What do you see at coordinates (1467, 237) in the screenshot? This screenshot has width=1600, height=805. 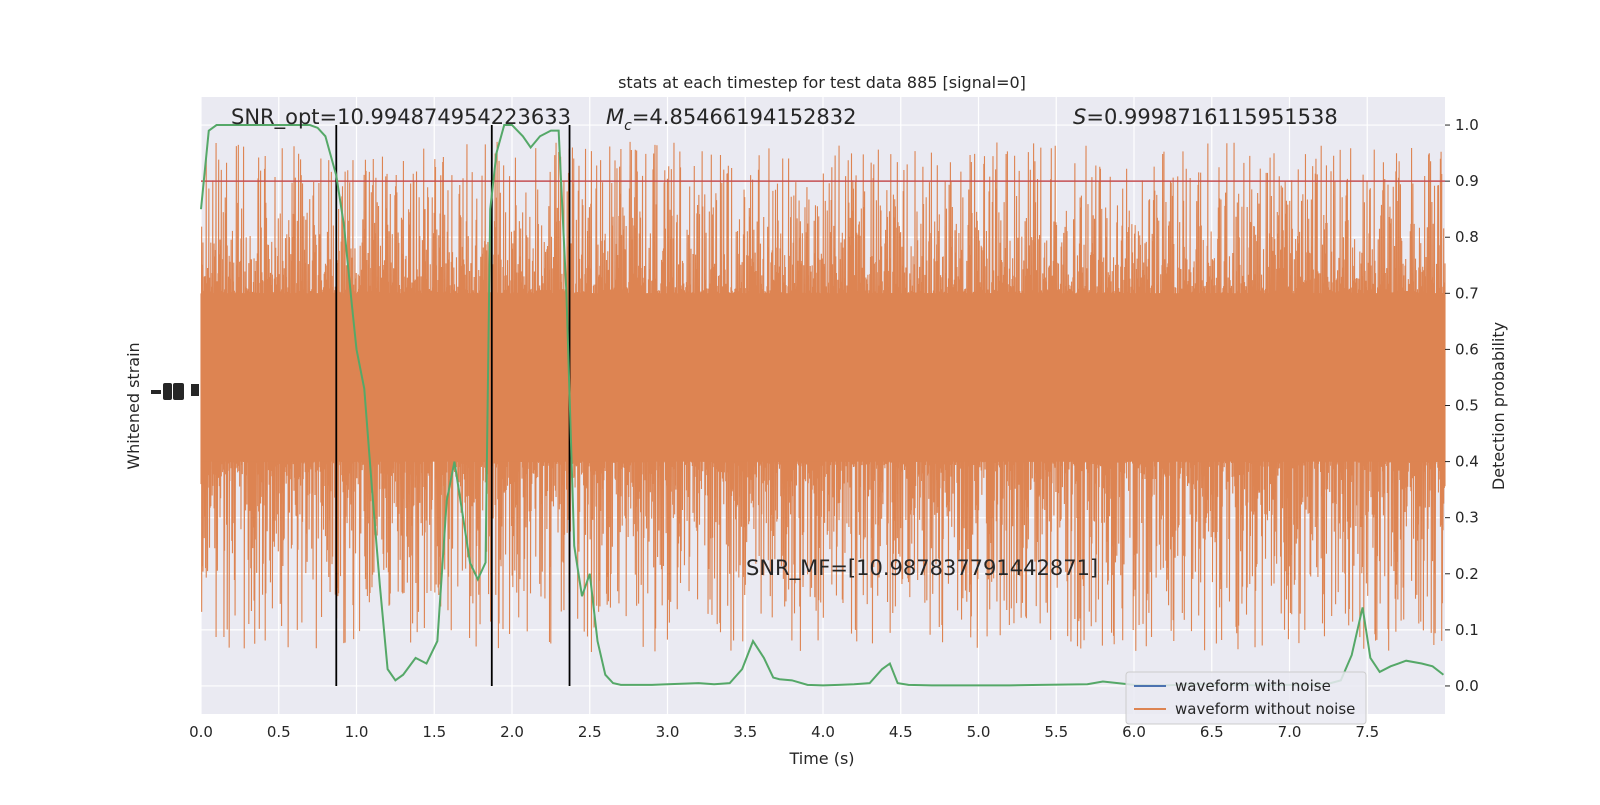 I see `y-tick-label: 0.8` at bounding box center [1467, 237].